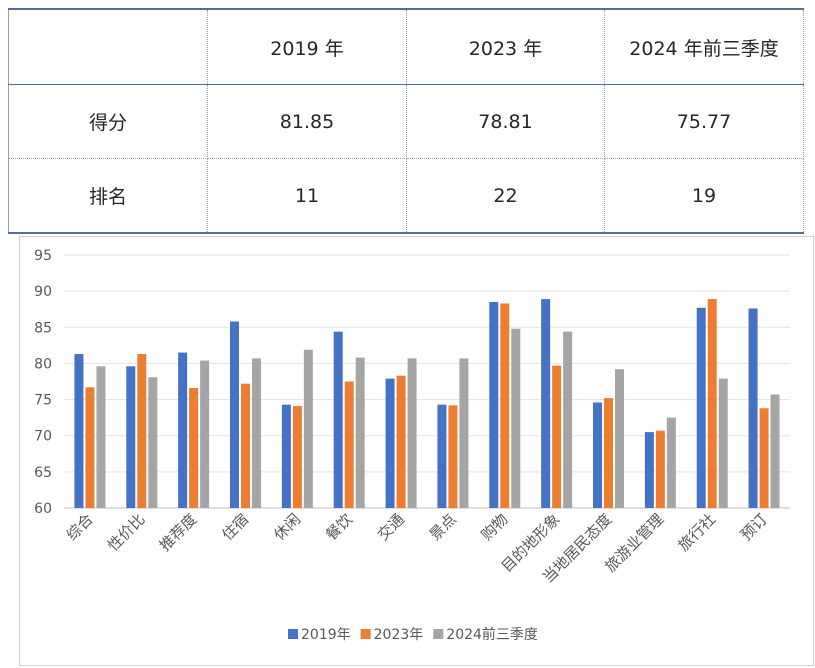 This screenshot has height=668, width=815. What do you see at coordinates (80, 527) in the screenshot?
I see `x-tick-label: 综合` at bounding box center [80, 527].